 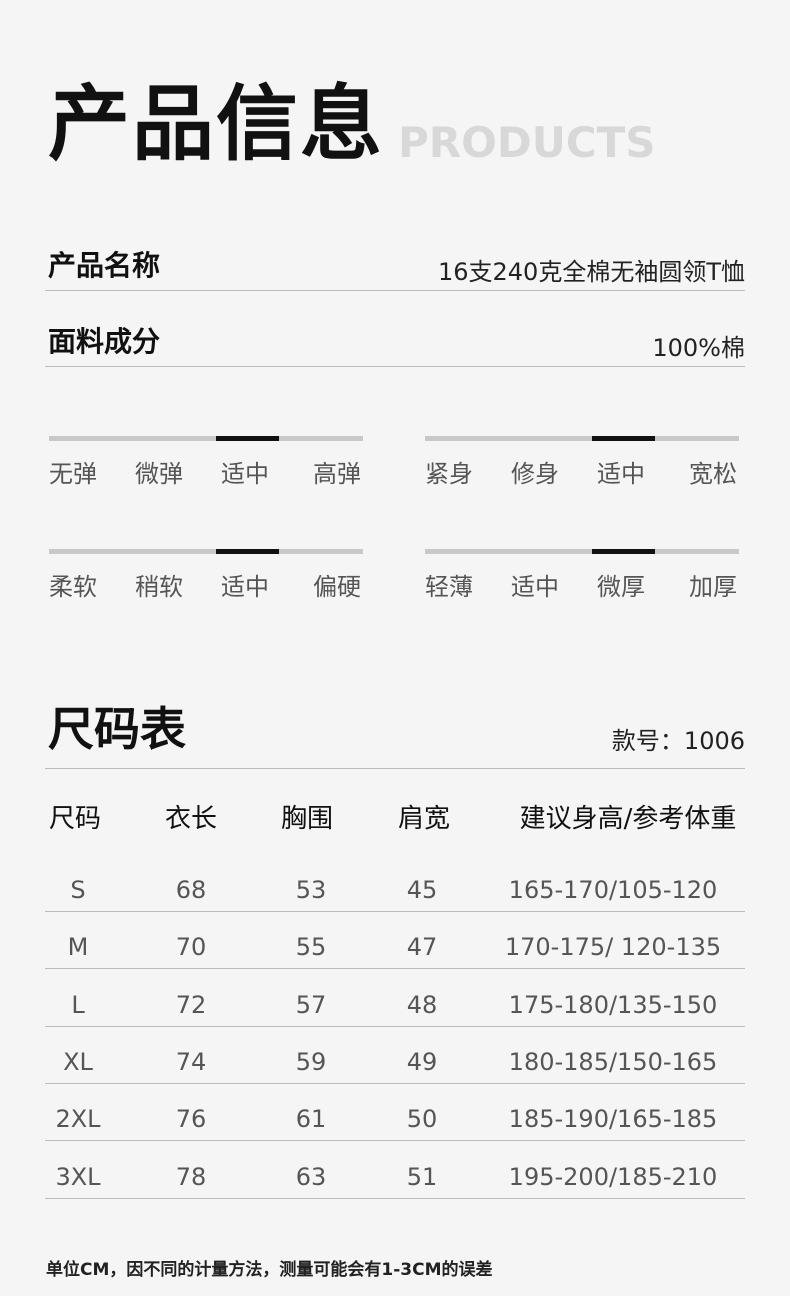 What do you see at coordinates (191, 947) in the screenshot?
I see `table-cell: 70` at bounding box center [191, 947].